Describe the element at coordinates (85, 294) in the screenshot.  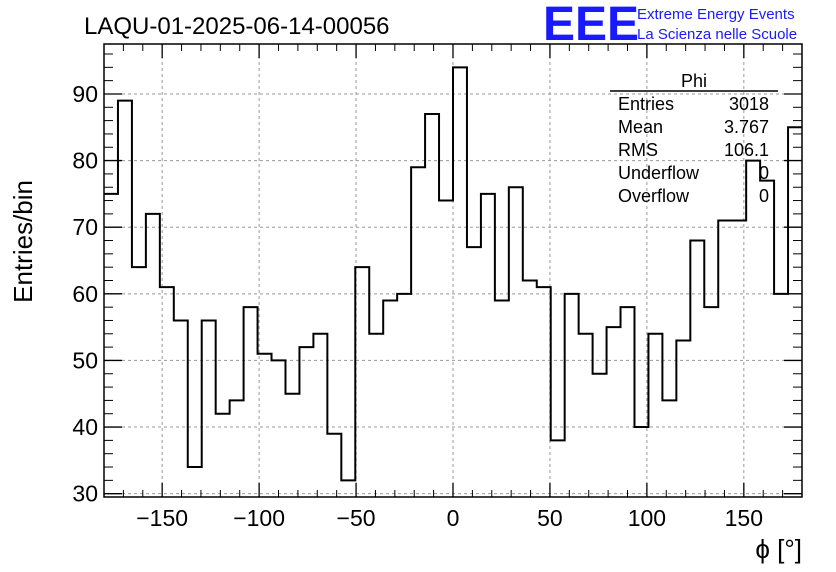
I see `y-tick-label: 60` at that location.